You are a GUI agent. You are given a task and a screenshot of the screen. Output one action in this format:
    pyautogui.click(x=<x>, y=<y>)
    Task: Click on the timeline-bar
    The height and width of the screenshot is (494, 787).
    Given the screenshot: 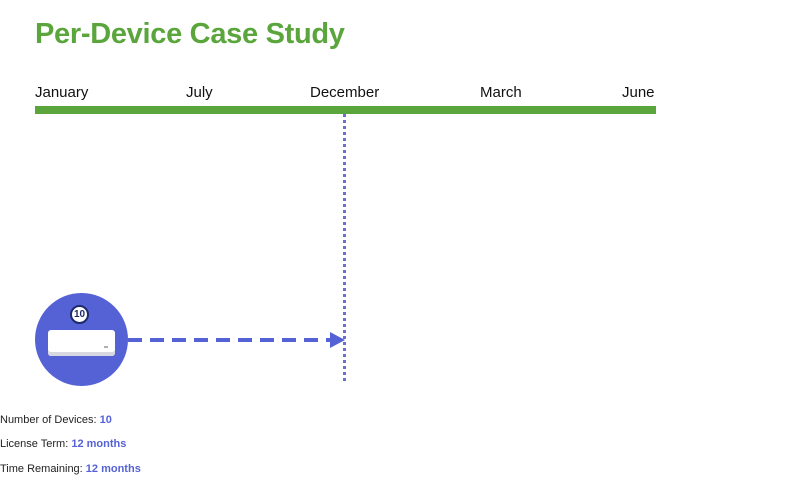 What is the action you would take?
    pyautogui.click(x=345, y=110)
    